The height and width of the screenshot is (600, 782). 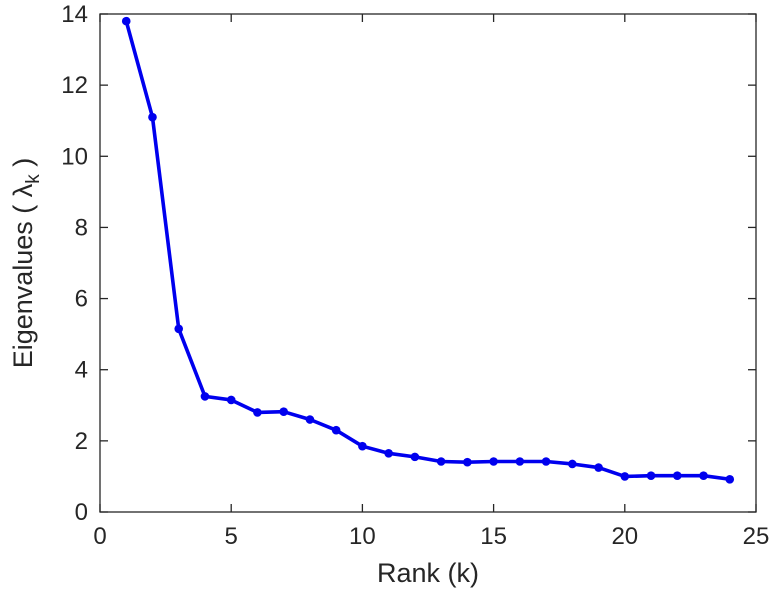 I want to click on x-tick-label: 5, so click(x=231, y=536).